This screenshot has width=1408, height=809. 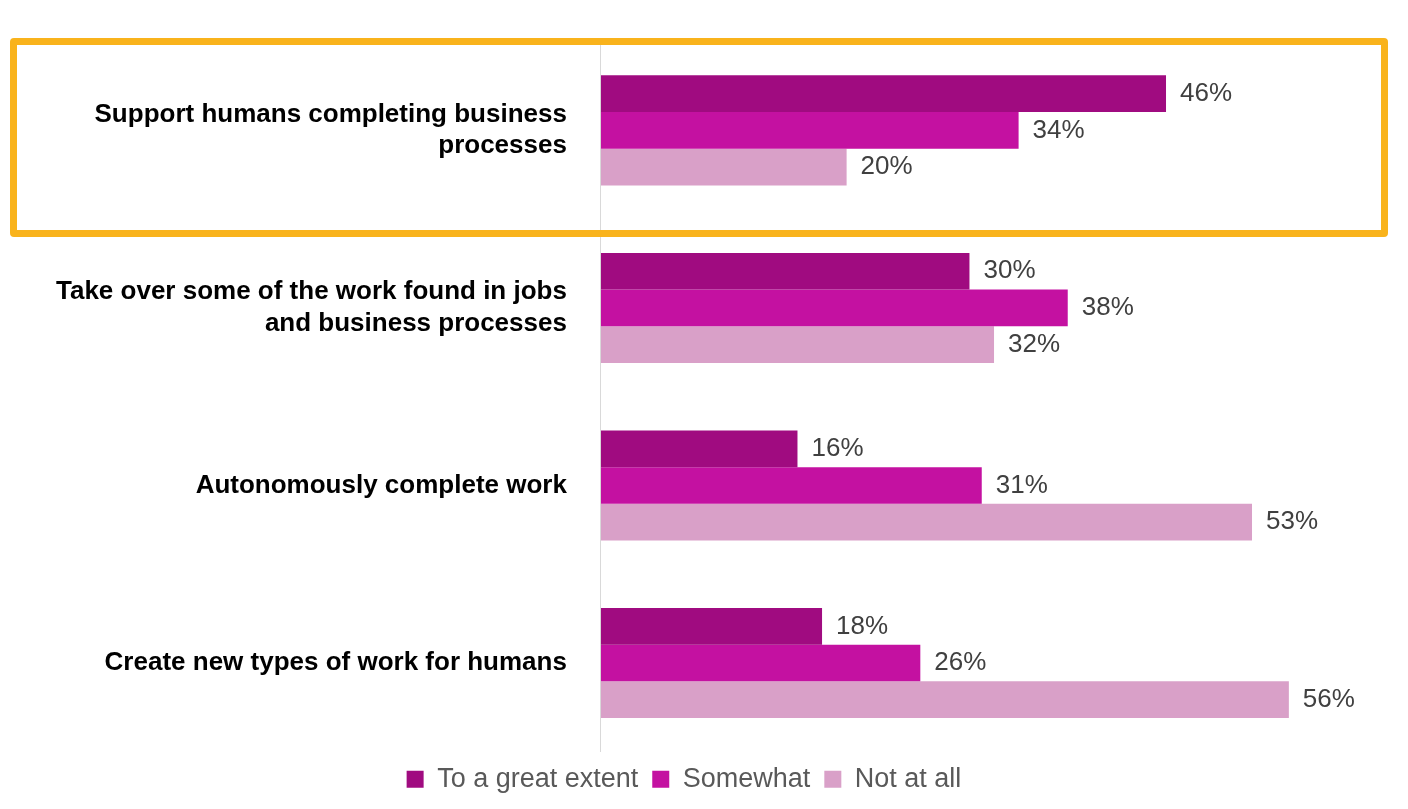 I want to click on data-label: 32%, so click(x=1034, y=342).